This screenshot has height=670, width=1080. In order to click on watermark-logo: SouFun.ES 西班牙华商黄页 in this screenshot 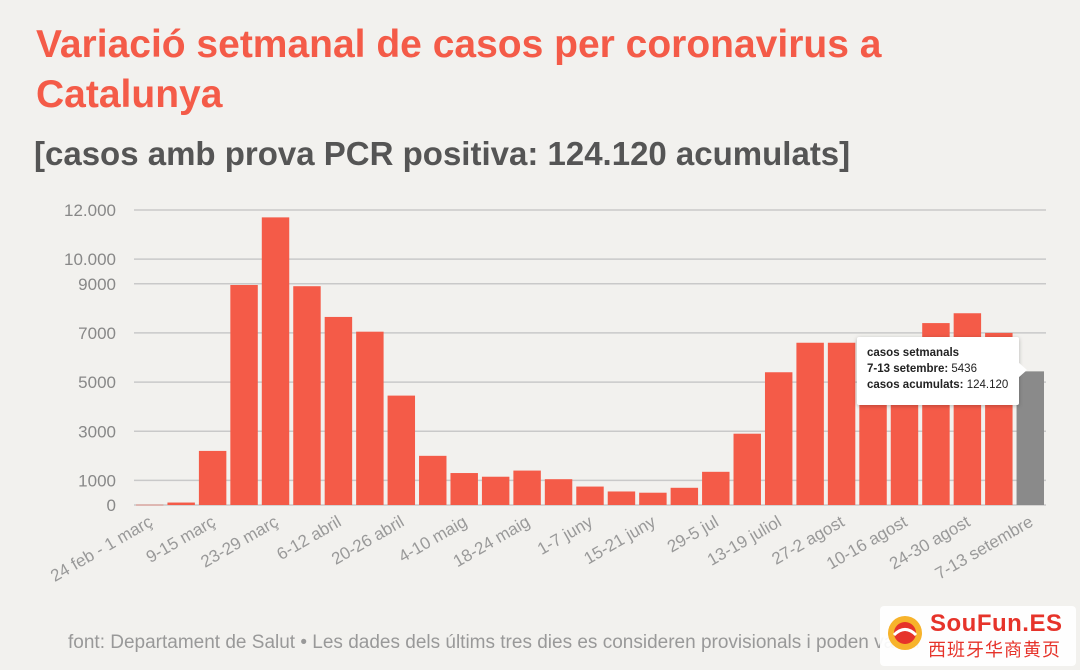, I will do `click(978, 636)`.